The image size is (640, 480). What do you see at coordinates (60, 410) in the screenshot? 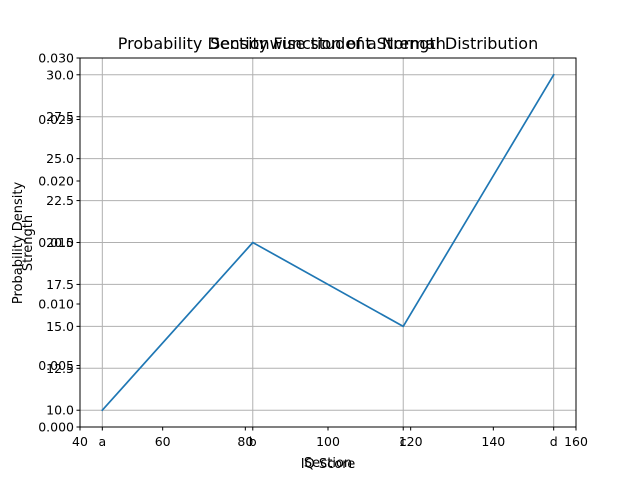
I see `y-tick-label: 10.0` at bounding box center [60, 410].